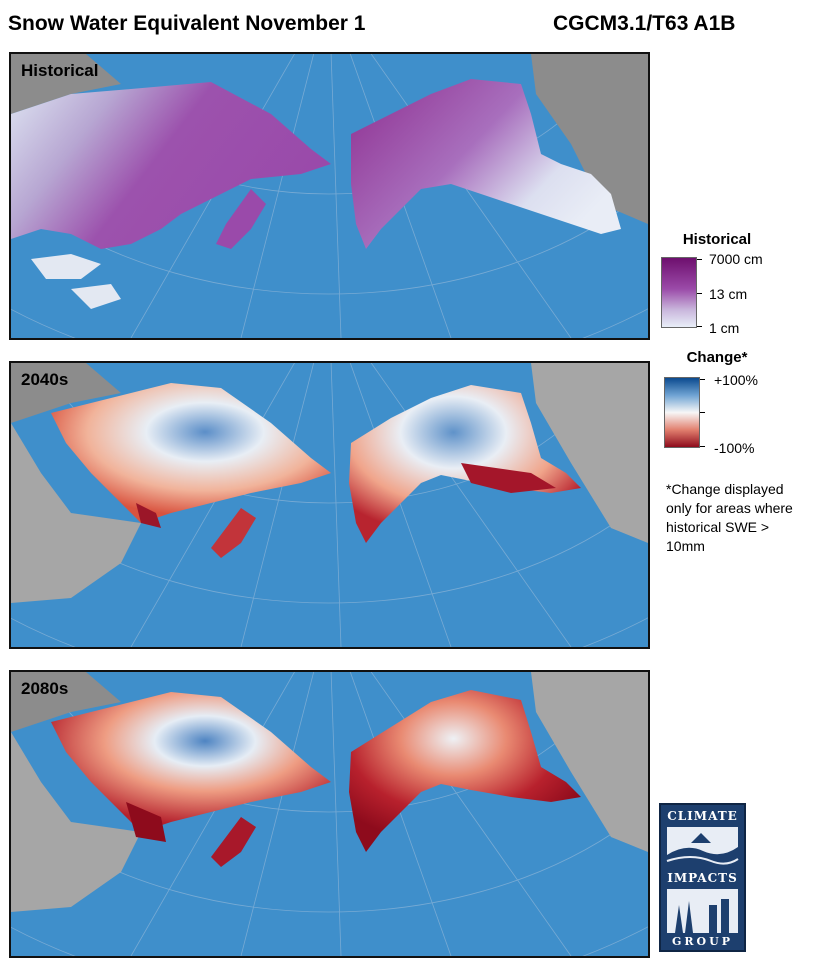 Image resolution: width=830 pixels, height=970 pixels. What do you see at coordinates (717, 239) in the screenshot?
I see `historical-legend-title: Historical` at bounding box center [717, 239].